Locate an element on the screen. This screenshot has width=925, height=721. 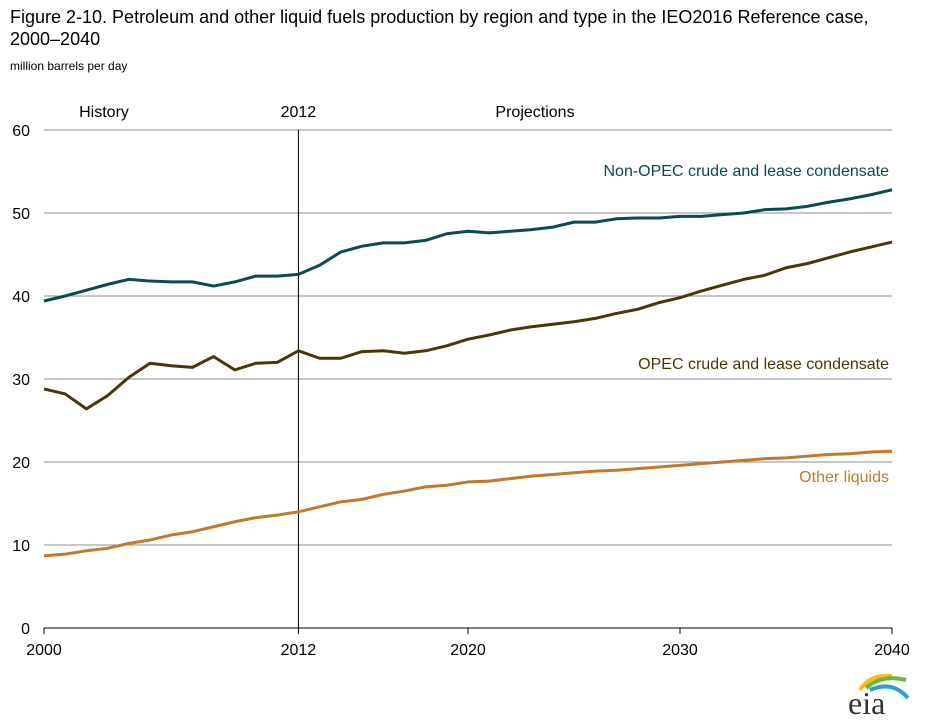
divider-year-label: 2012 is located at coordinates (299, 112).